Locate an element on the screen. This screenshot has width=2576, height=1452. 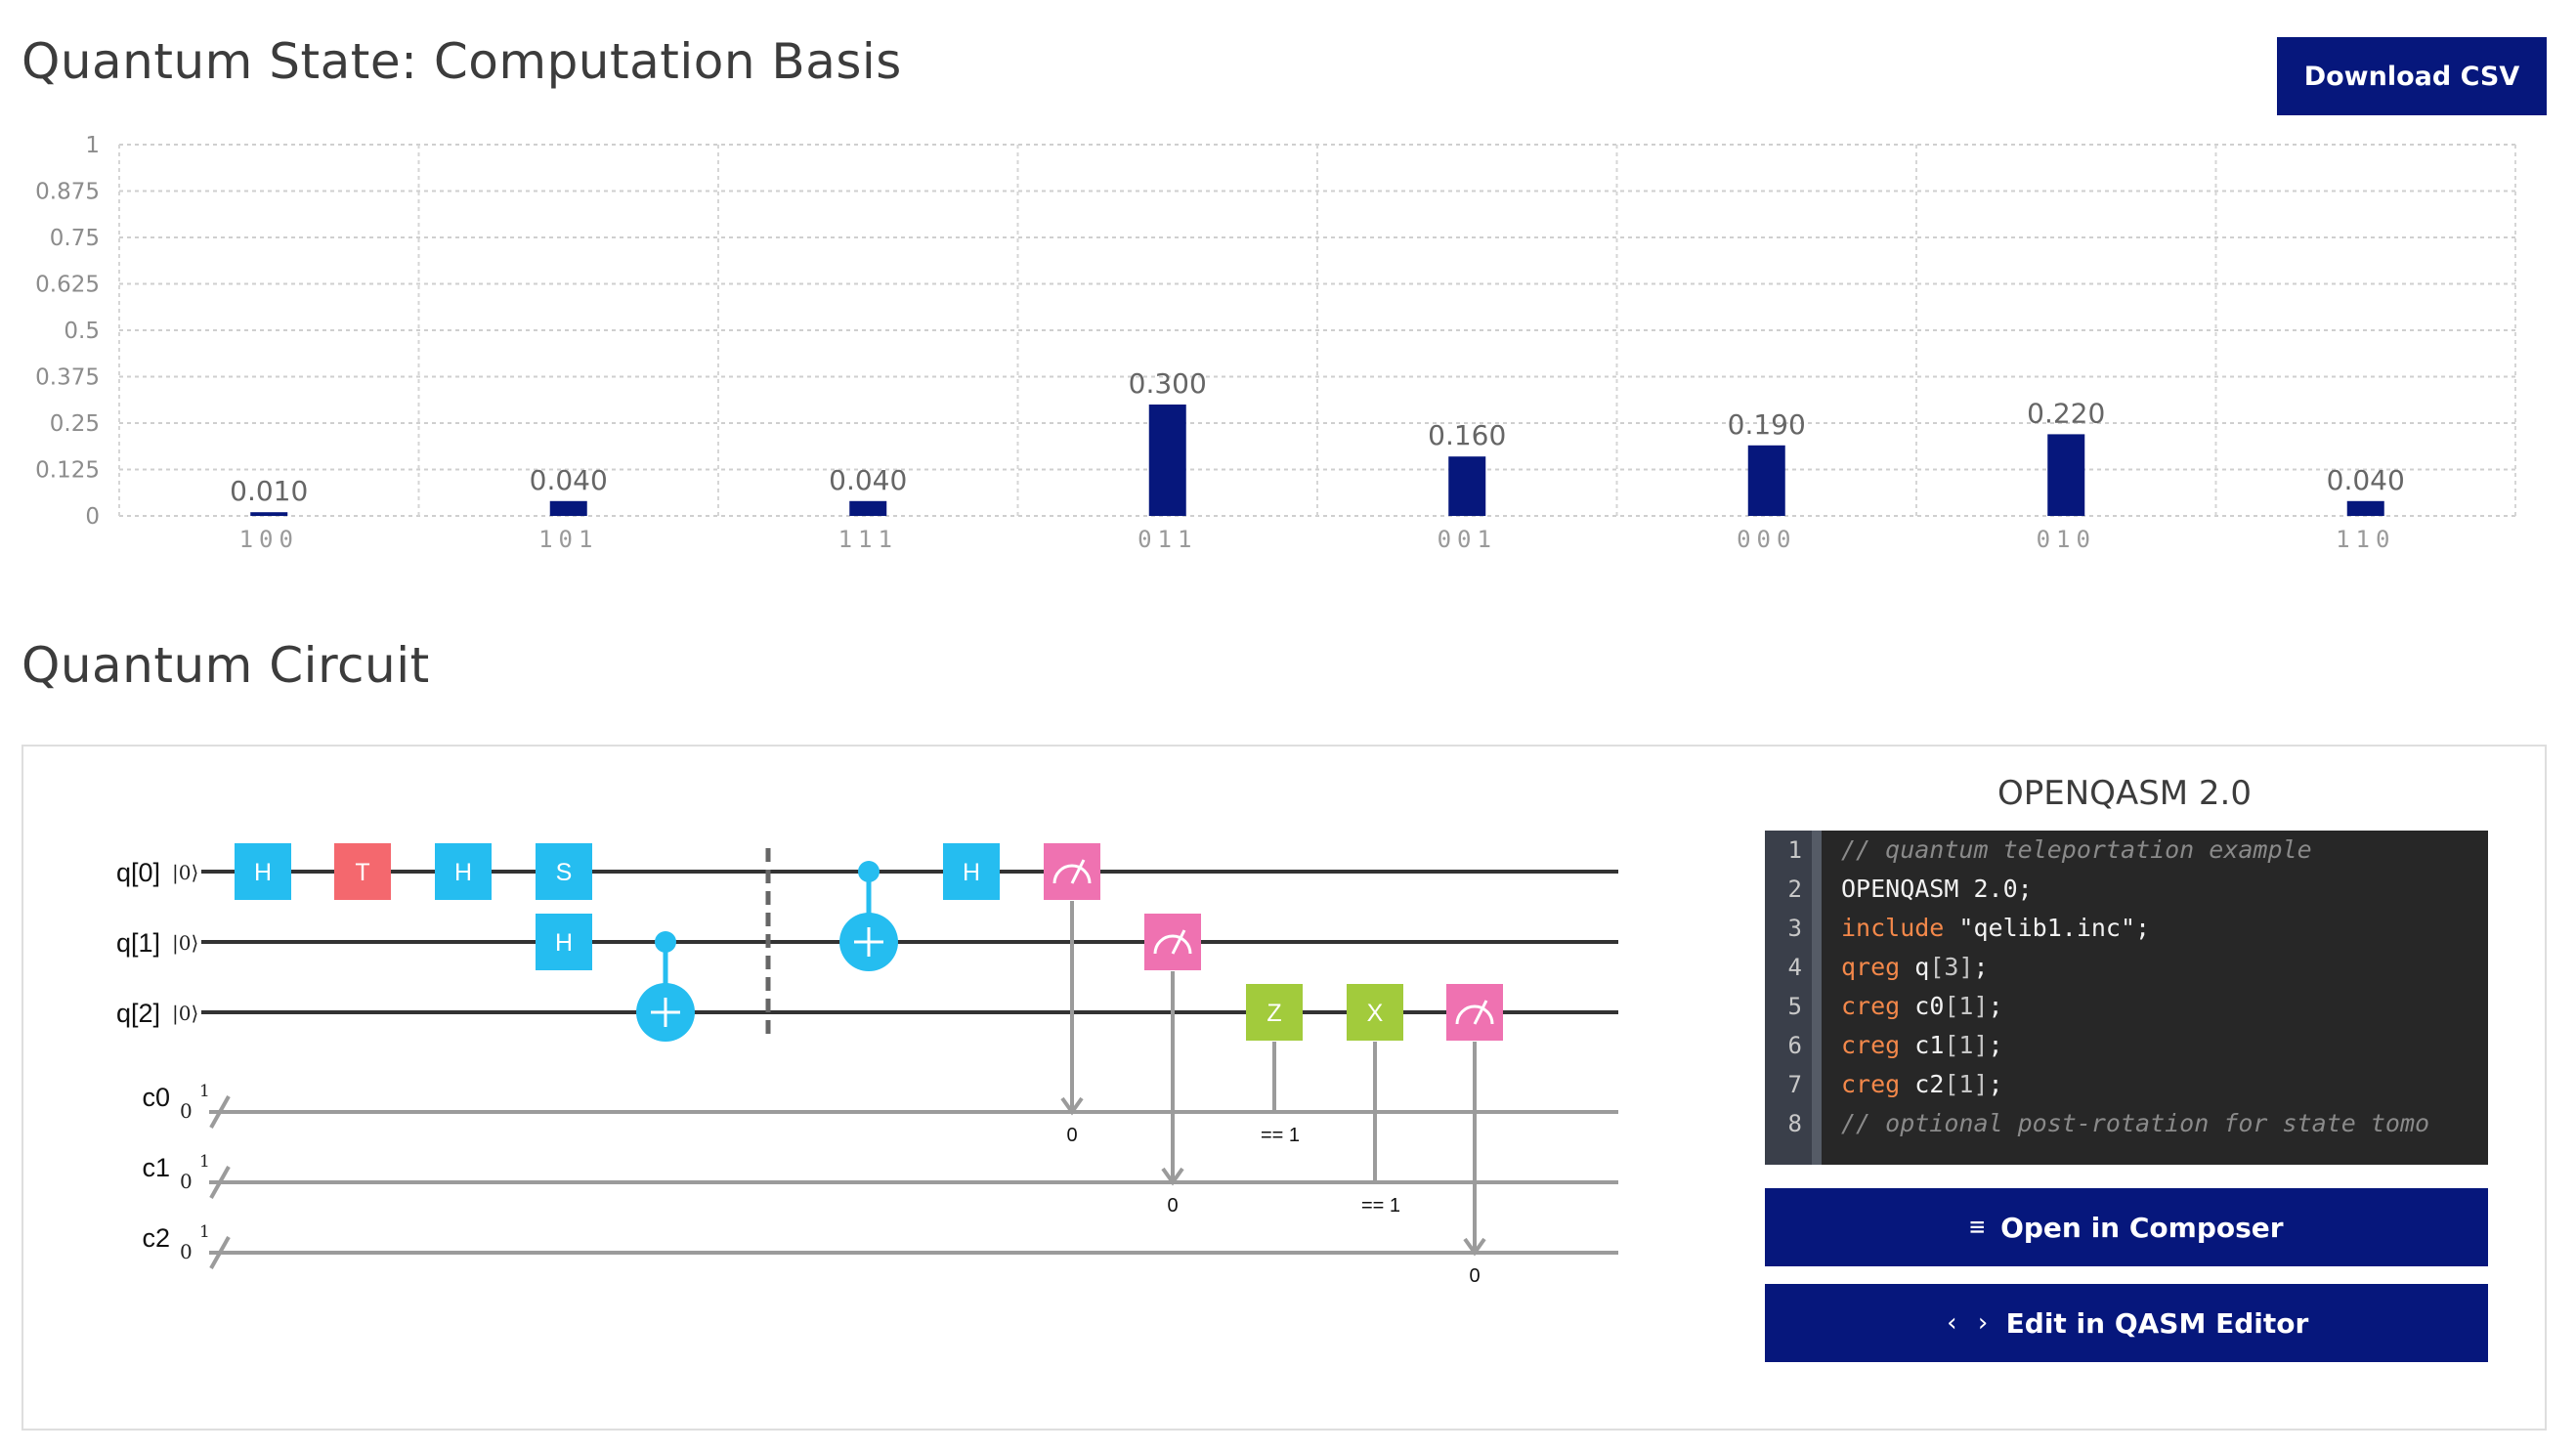
qasm-title: OPENQASM 2.0 is located at coordinates (2124, 793).